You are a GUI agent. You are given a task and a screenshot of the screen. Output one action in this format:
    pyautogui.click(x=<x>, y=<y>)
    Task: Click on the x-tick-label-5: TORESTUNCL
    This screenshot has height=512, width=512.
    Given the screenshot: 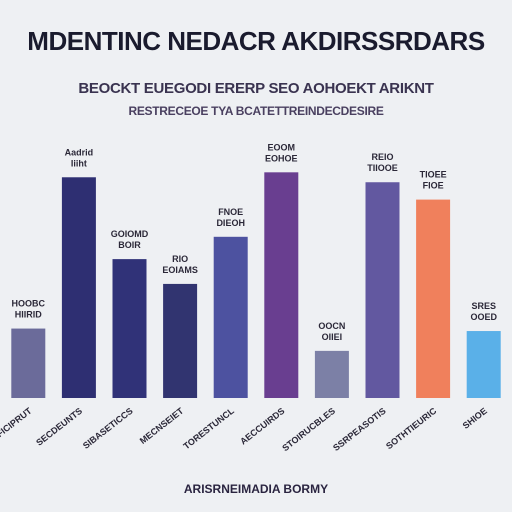 What is the action you would take?
    pyautogui.click(x=208, y=428)
    